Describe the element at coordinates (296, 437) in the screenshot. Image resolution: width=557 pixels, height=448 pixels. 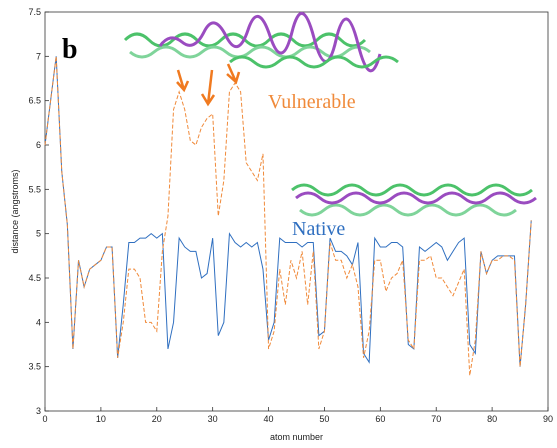
I see `x-axis-label: atom number` at that location.